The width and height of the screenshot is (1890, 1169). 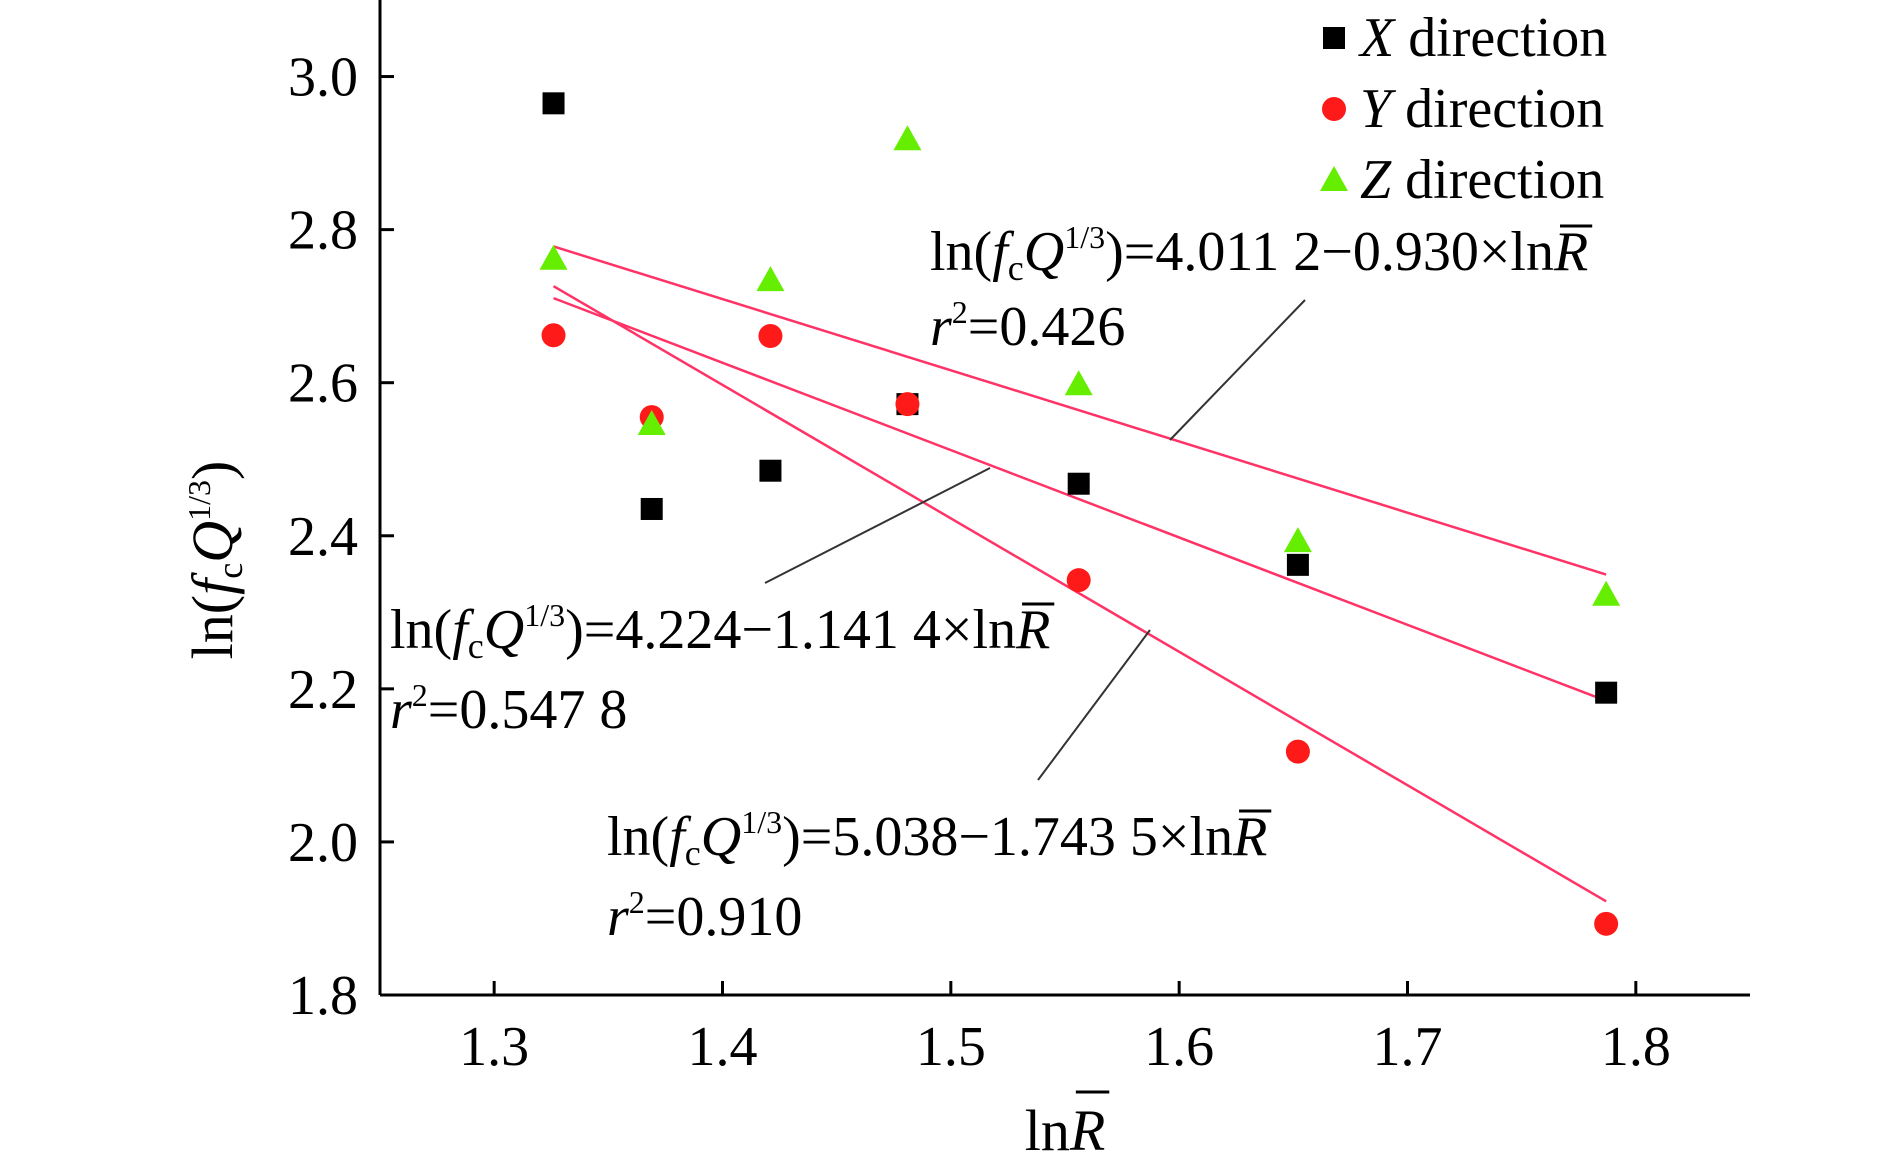 I want to click on r-squared-2: r2=0.547 8, so click(x=508, y=709).